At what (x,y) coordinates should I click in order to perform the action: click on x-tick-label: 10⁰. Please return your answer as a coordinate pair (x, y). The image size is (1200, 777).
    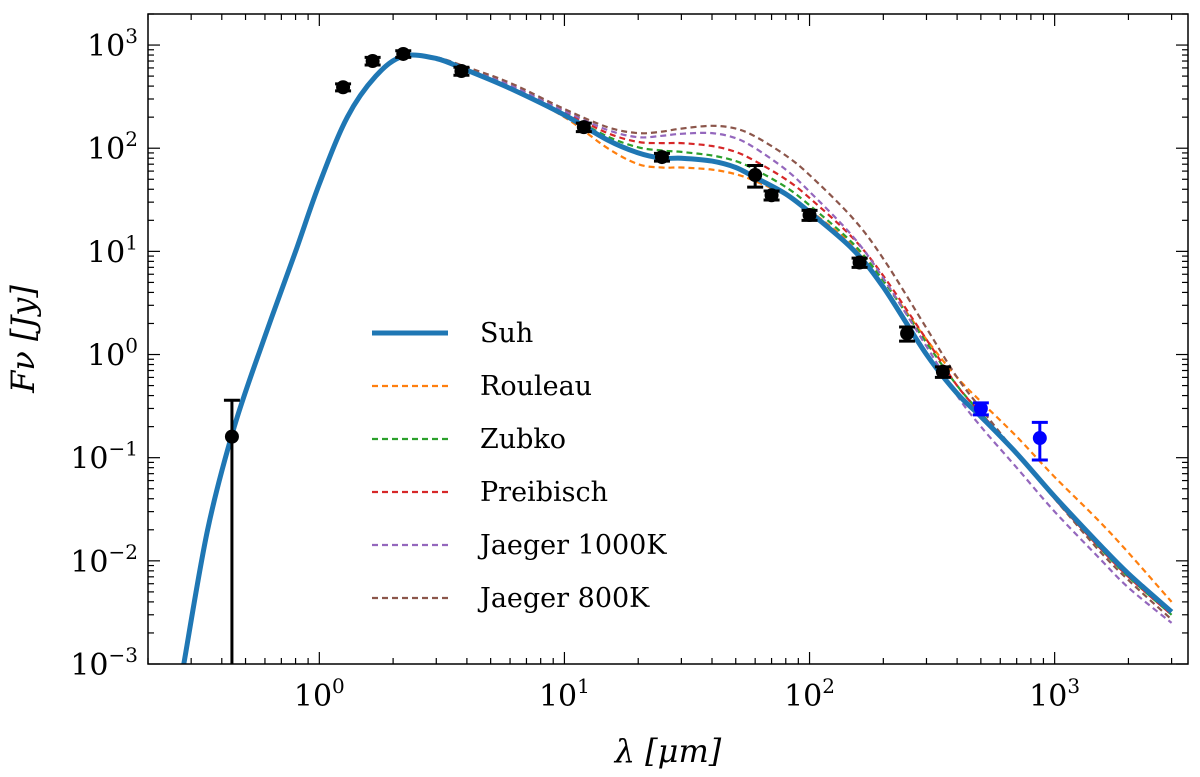
    Looking at the image, I should click on (319, 694).